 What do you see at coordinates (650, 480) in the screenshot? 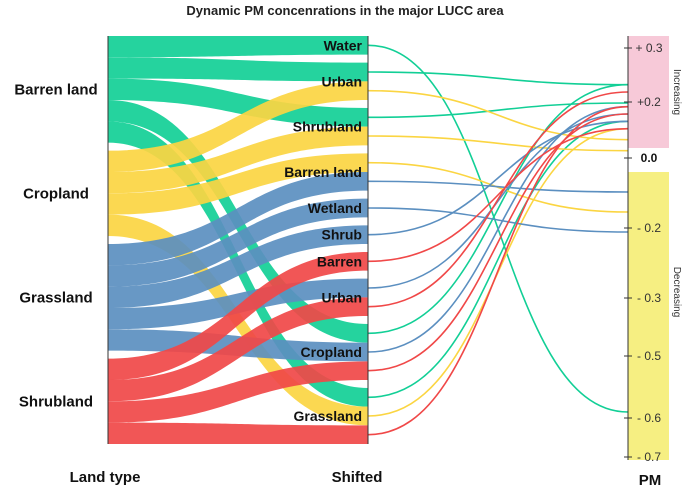
I see `right-column-label: PM` at bounding box center [650, 480].